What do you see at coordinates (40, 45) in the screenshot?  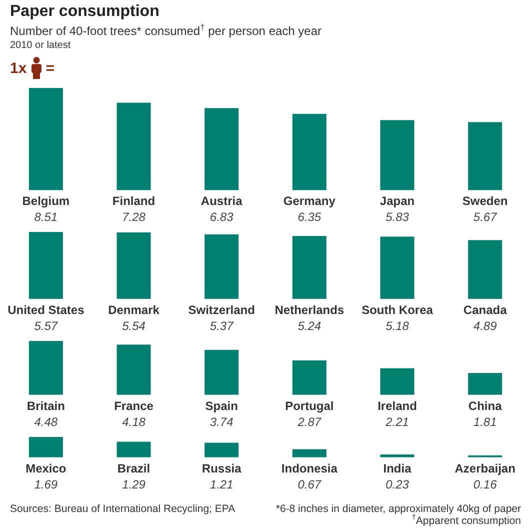 I see `text: 2010 or latest` at bounding box center [40, 45].